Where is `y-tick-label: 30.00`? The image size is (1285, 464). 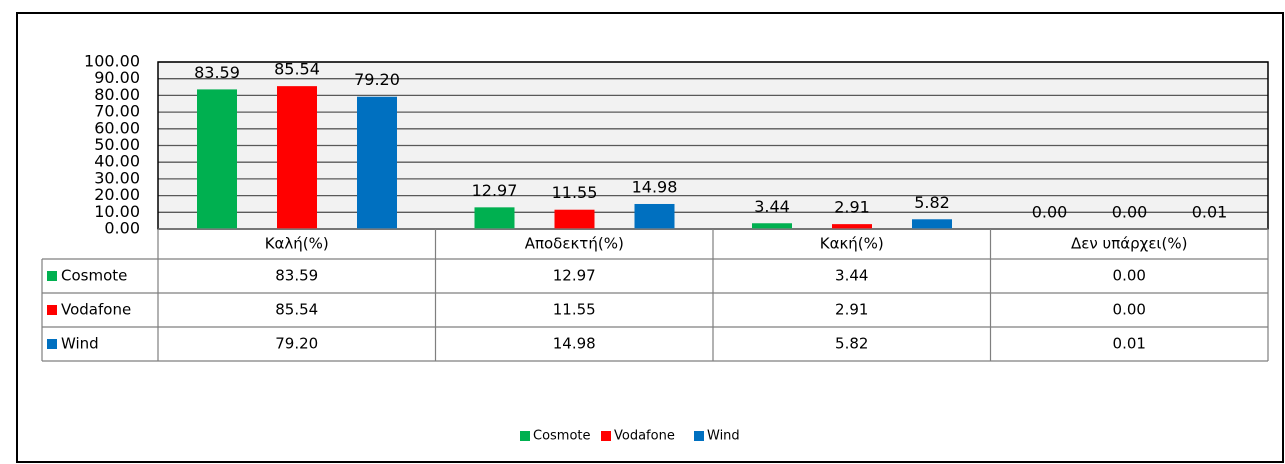 y-tick-label: 30.00 is located at coordinates (117, 177).